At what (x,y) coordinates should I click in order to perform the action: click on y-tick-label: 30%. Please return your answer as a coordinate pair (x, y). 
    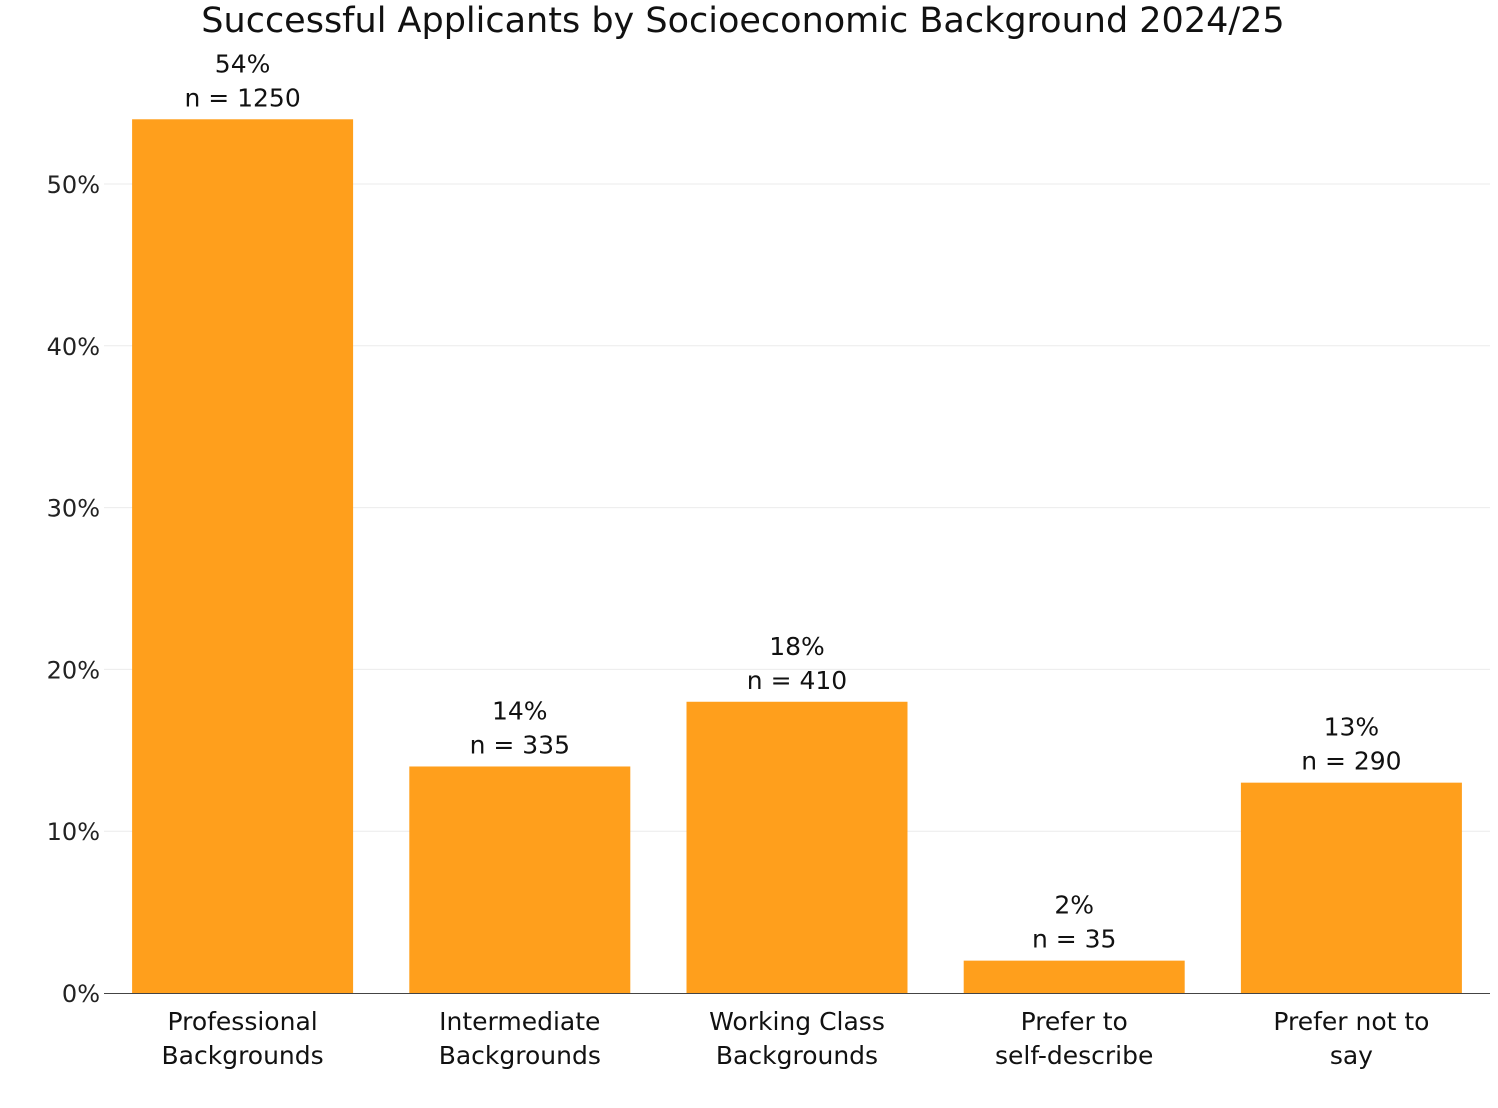
    Looking at the image, I should click on (73, 509).